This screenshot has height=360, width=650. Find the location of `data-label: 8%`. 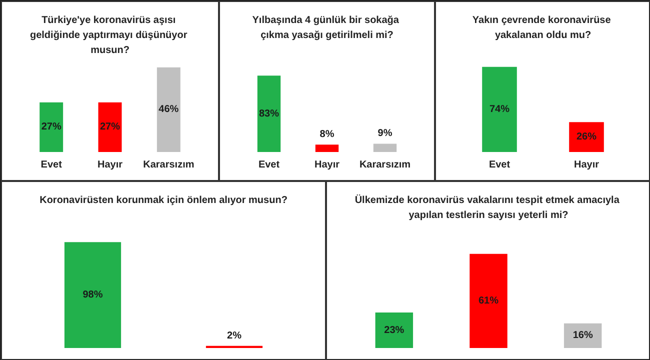

data-label: 8% is located at coordinates (327, 134).